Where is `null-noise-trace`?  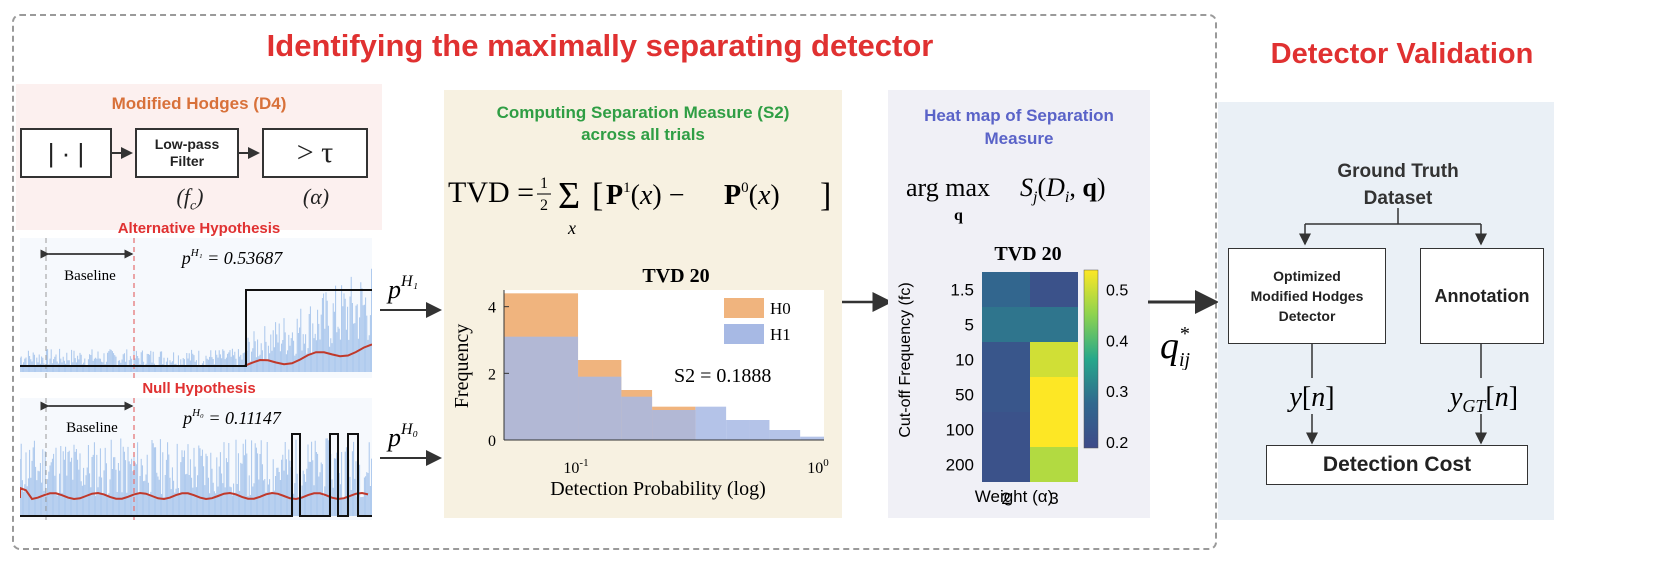
null-noise-trace is located at coordinates (196, 477).